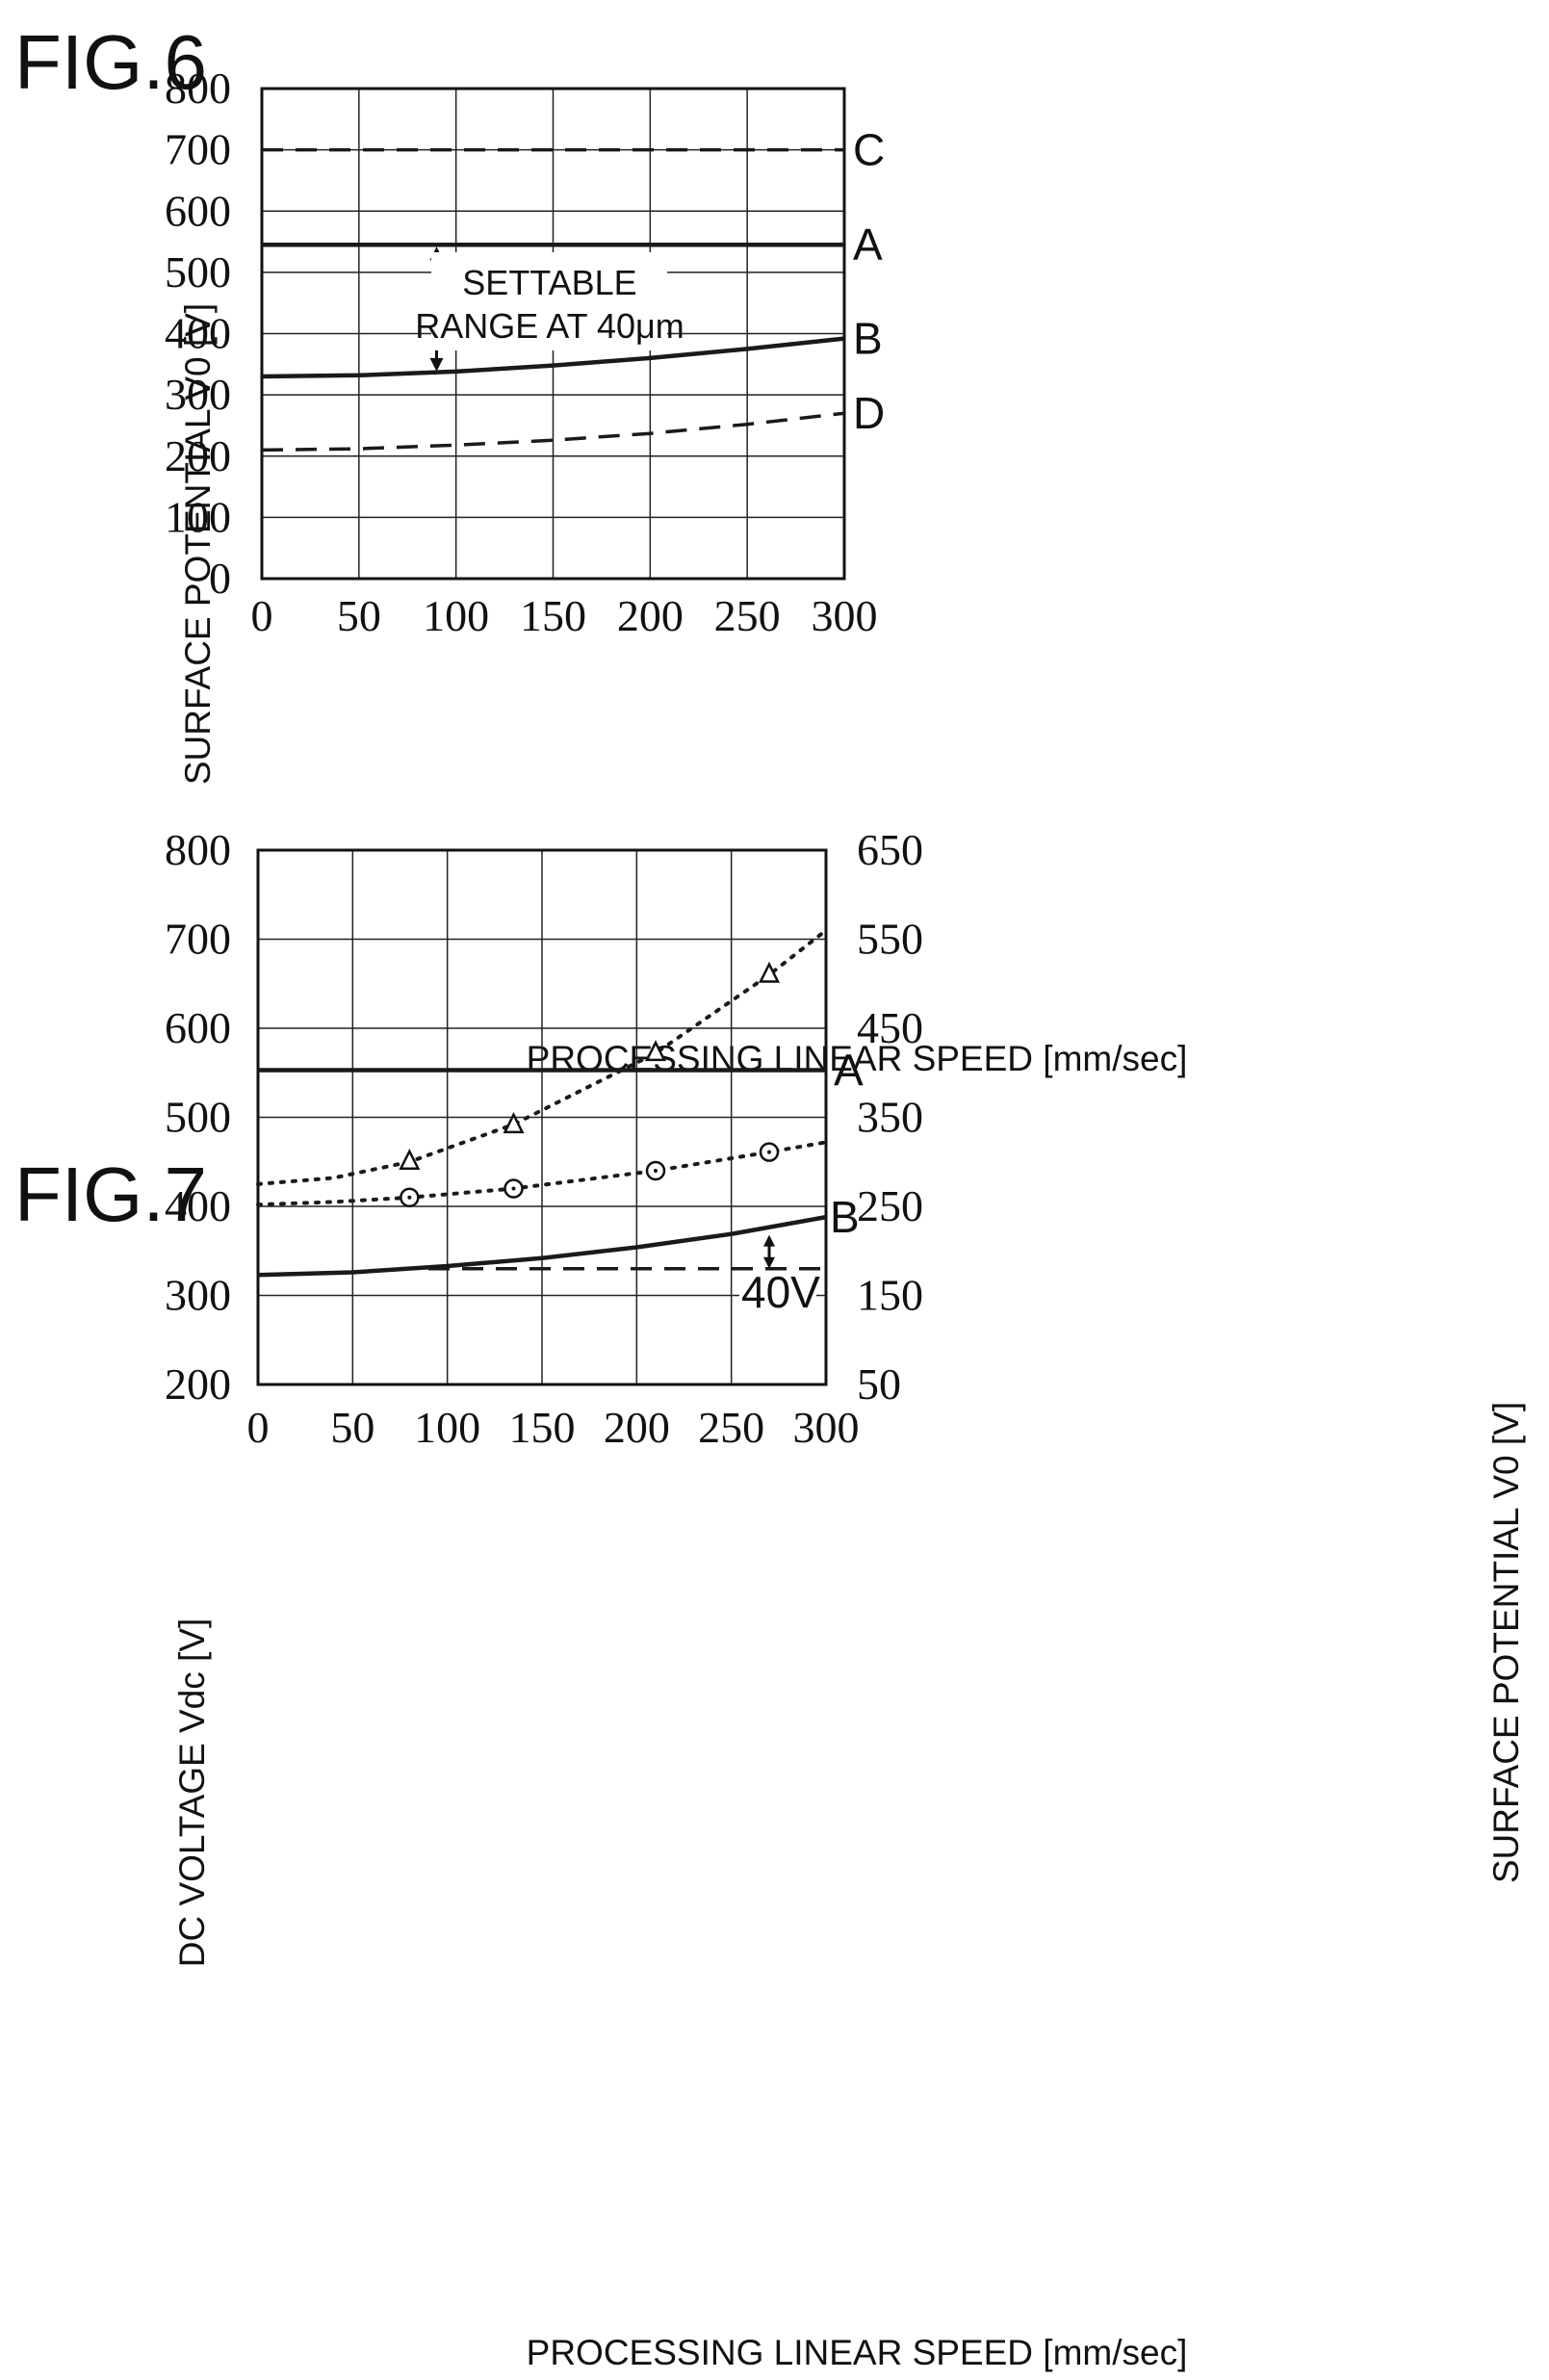 The width and height of the screenshot is (1549, 2380). I want to click on fig6-y-tick-label: 400, so click(198, 333).